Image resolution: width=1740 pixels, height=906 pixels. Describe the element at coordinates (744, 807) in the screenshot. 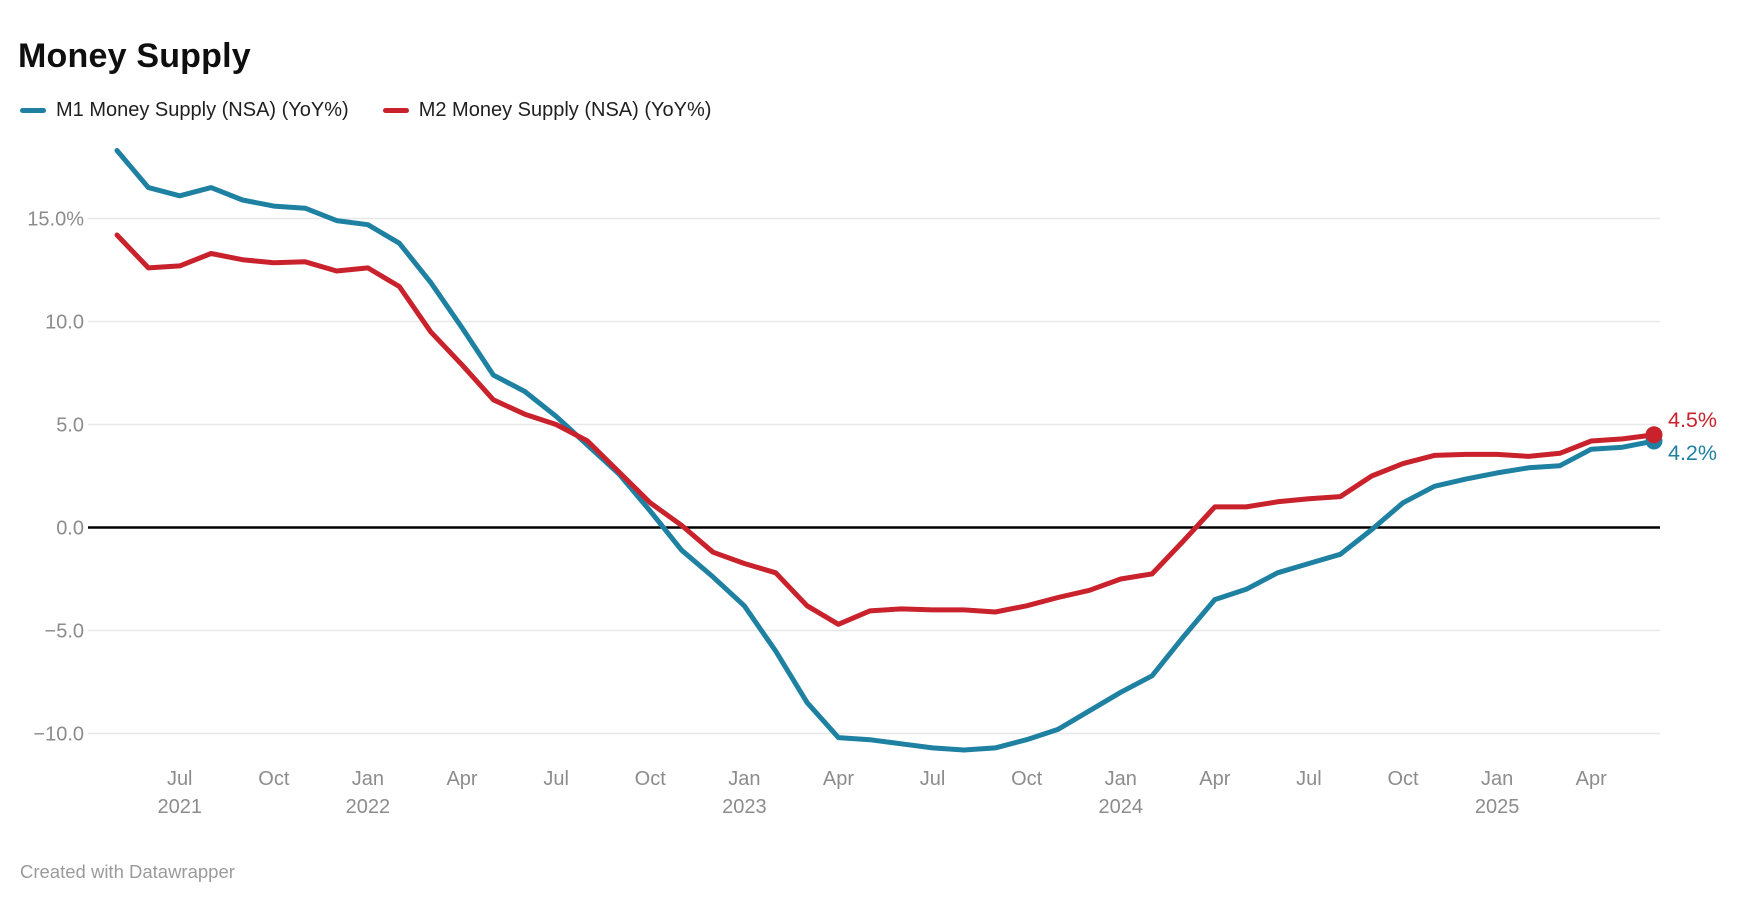

I see `x-axis-year-label: 2023` at that location.